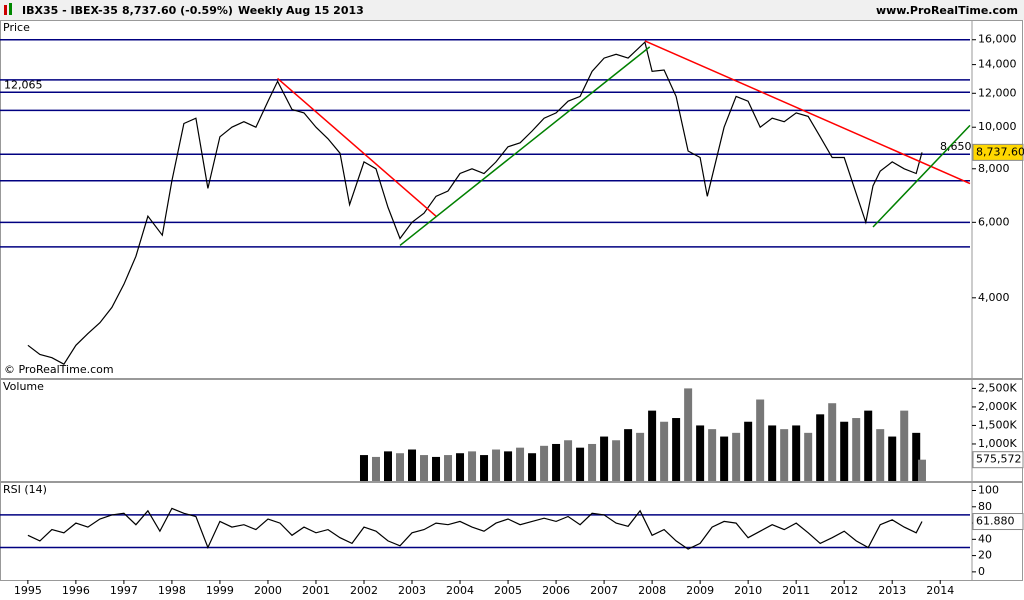  Describe the element at coordinates (364, 590) in the screenshot. I see `x-tick-label: 2002` at that location.